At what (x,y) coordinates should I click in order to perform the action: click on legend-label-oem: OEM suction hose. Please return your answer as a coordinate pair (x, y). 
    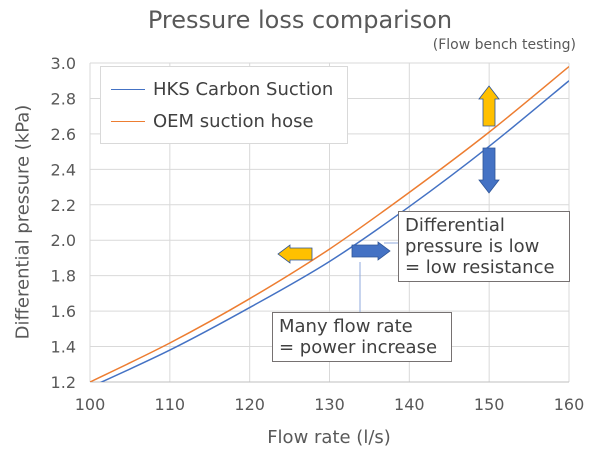
    Looking at the image, I should click on (233, 121).